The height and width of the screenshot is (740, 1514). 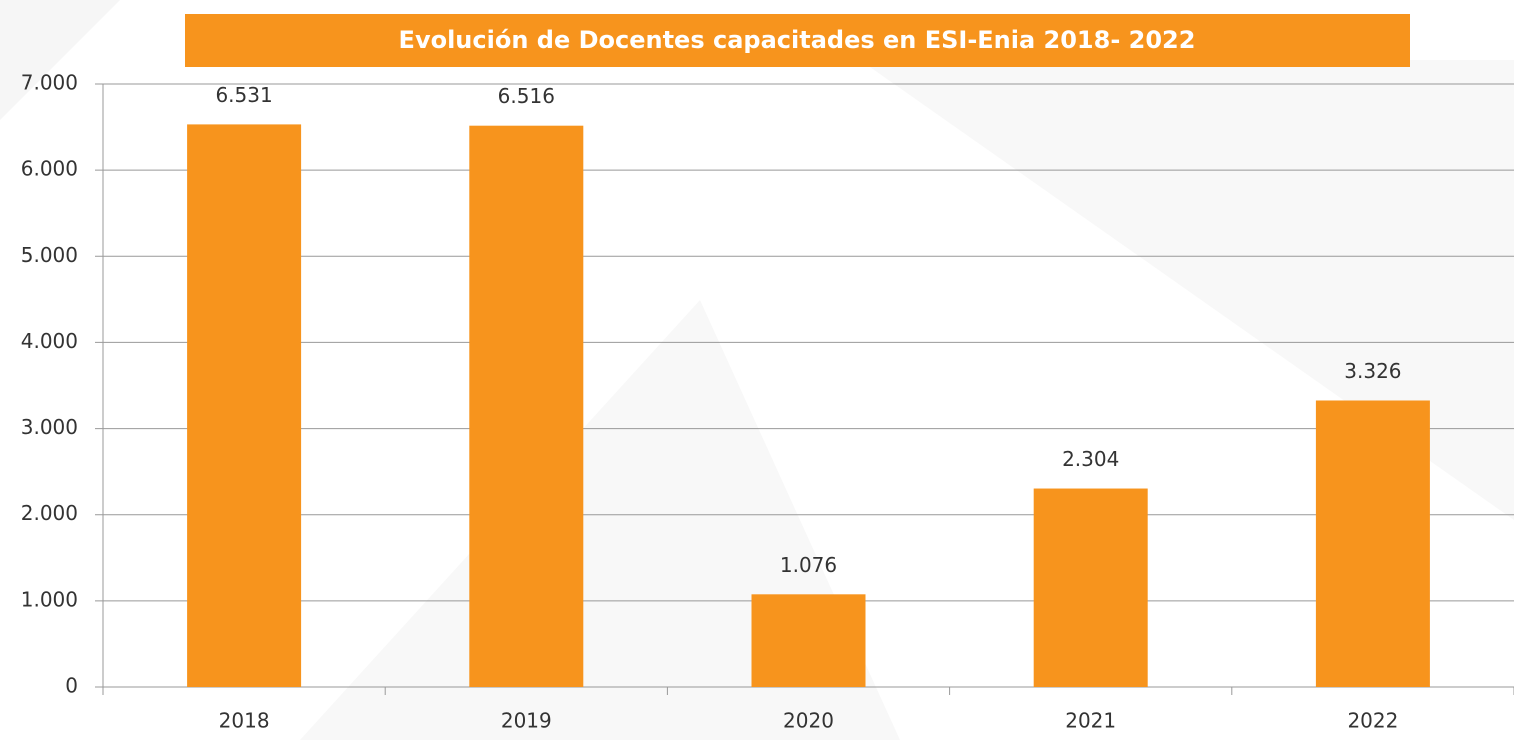 What do you see at coordinates (49, 255) in the screenshot?
I see `y-tick-label: 5.000` at bounding box center [49, 255].